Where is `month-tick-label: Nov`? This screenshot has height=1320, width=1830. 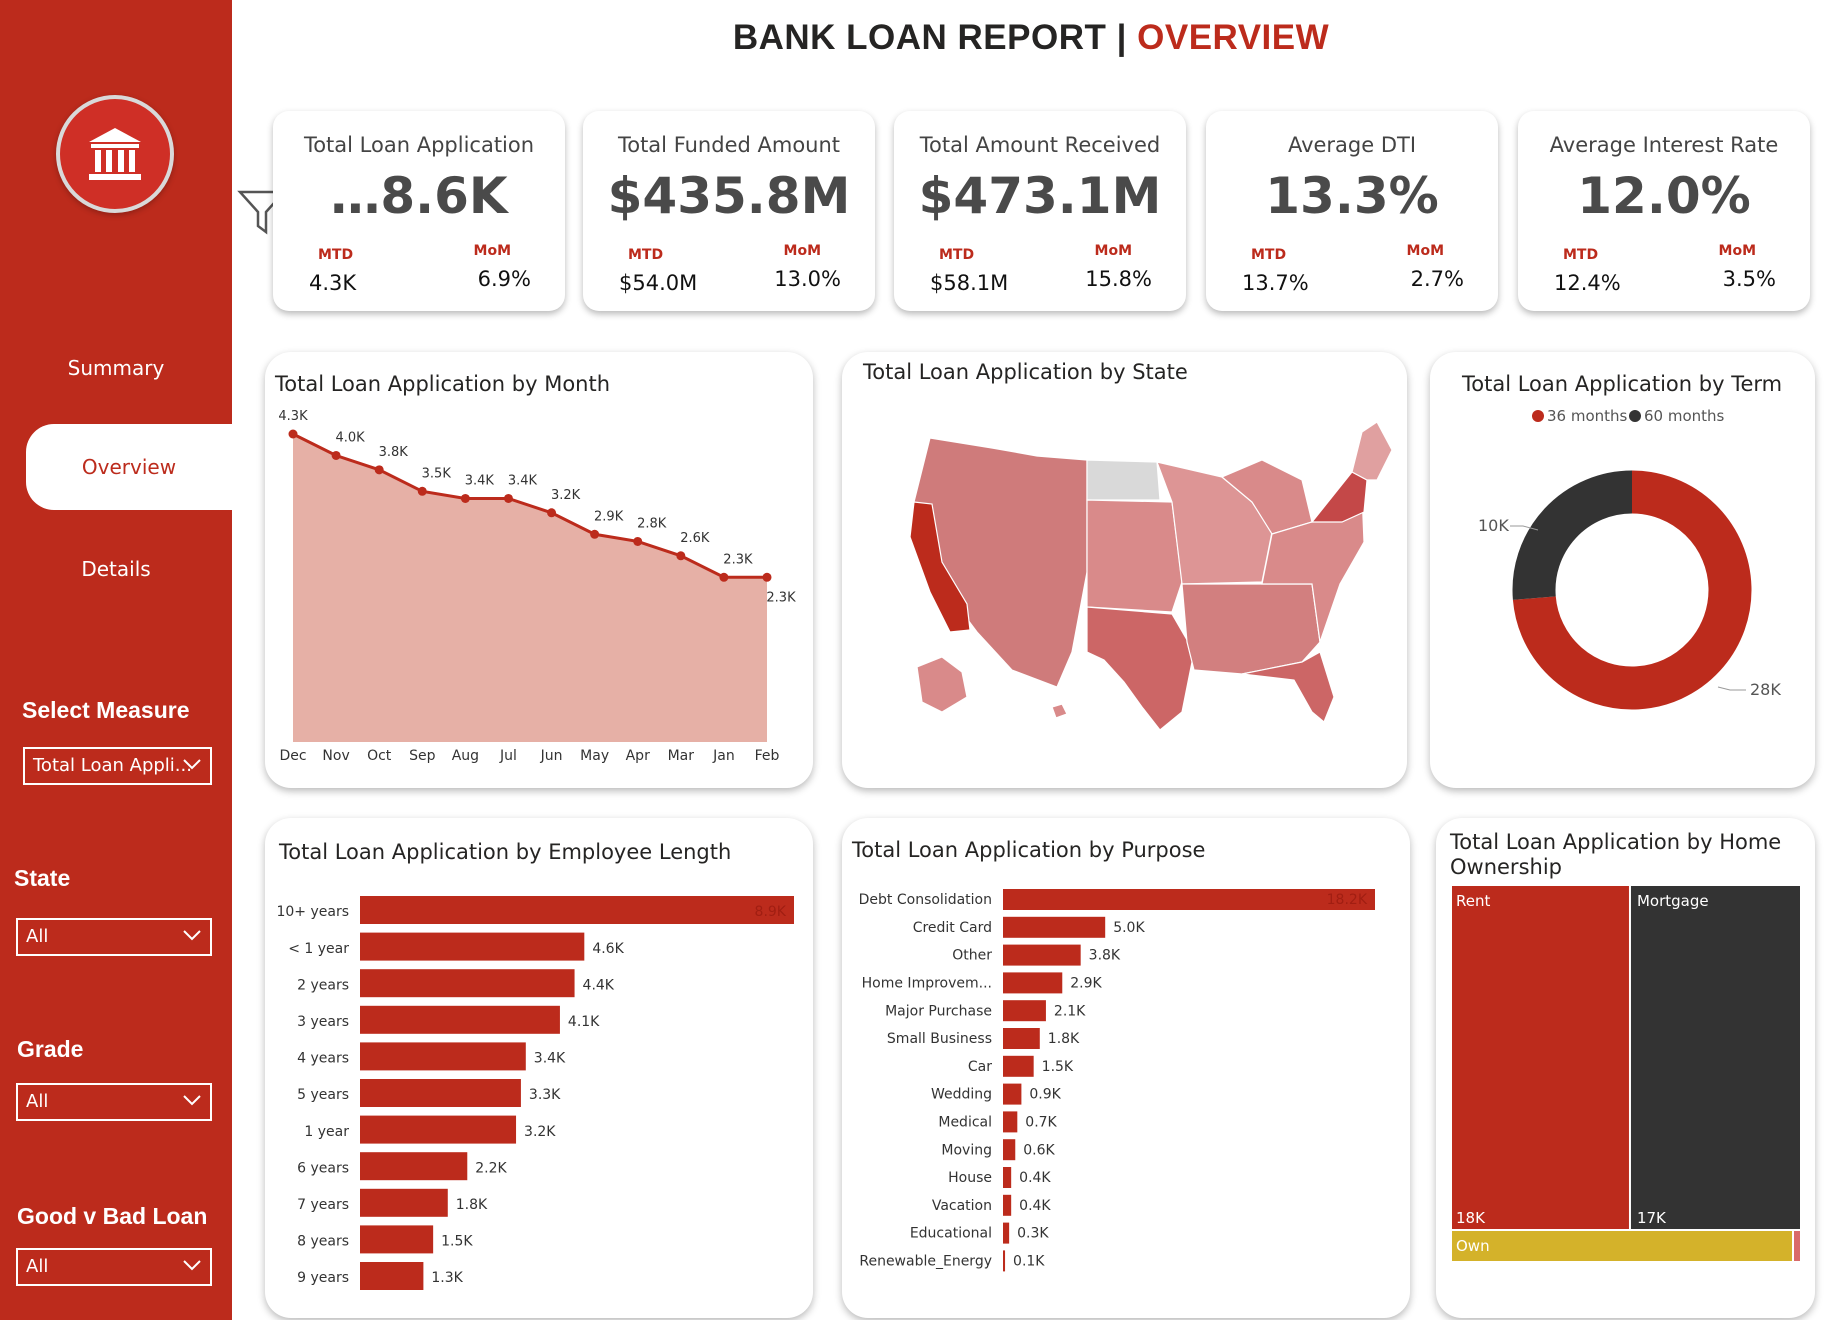 month-tick-label: Nov is located at coordinates (335, 756).